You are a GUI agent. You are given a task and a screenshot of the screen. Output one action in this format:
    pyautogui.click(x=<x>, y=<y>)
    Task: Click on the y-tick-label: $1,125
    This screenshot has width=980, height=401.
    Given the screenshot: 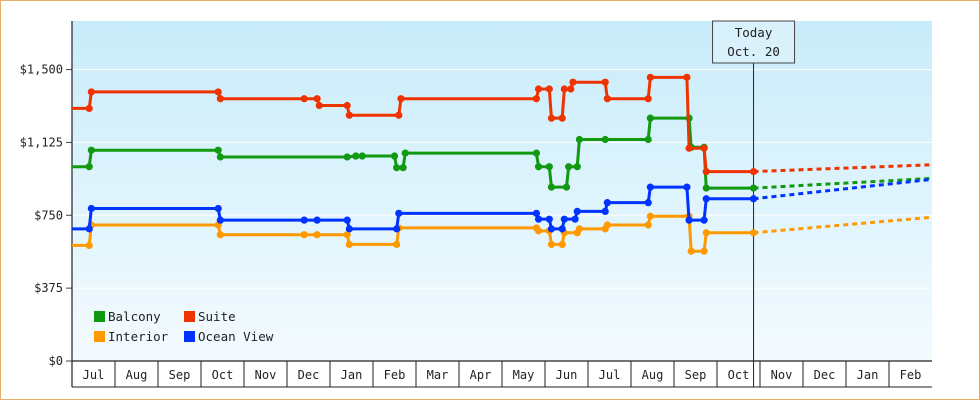 What is the action you would take?
    pyautogui.click(x=41, y=142)
    